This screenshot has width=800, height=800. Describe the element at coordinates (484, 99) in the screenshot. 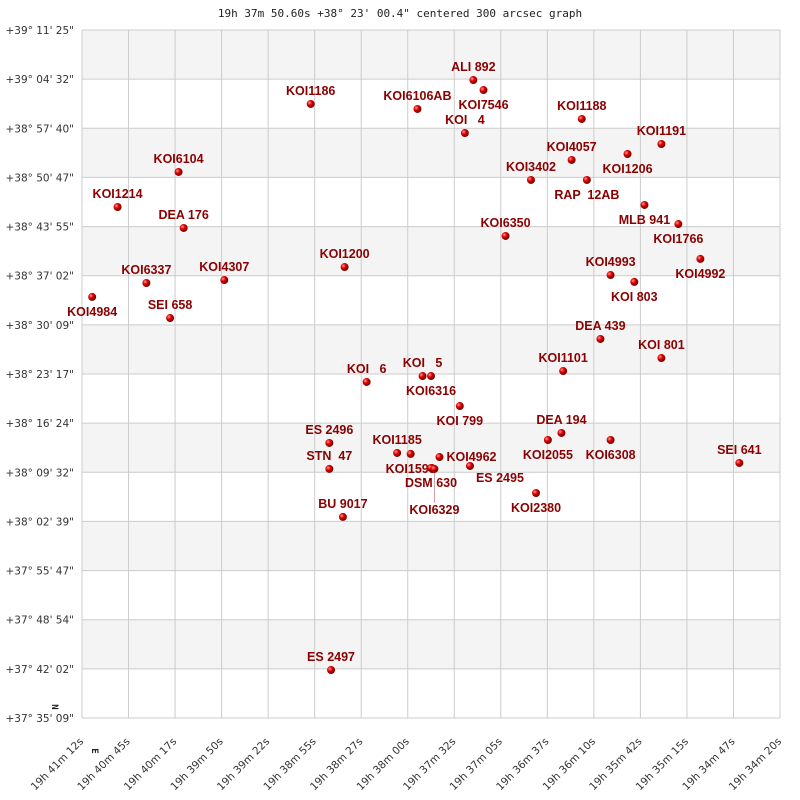

I see `star-point: KOI7546` at that location.